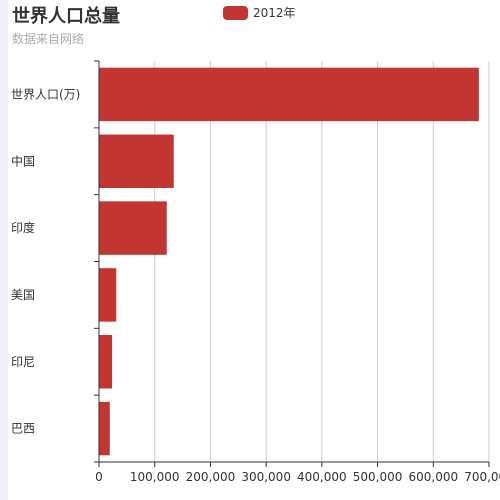 The image size is (500, 500). Describe the element at coordinates (378, 477) in the screenshot. I see `x-tick-label: 500,000` at that location.